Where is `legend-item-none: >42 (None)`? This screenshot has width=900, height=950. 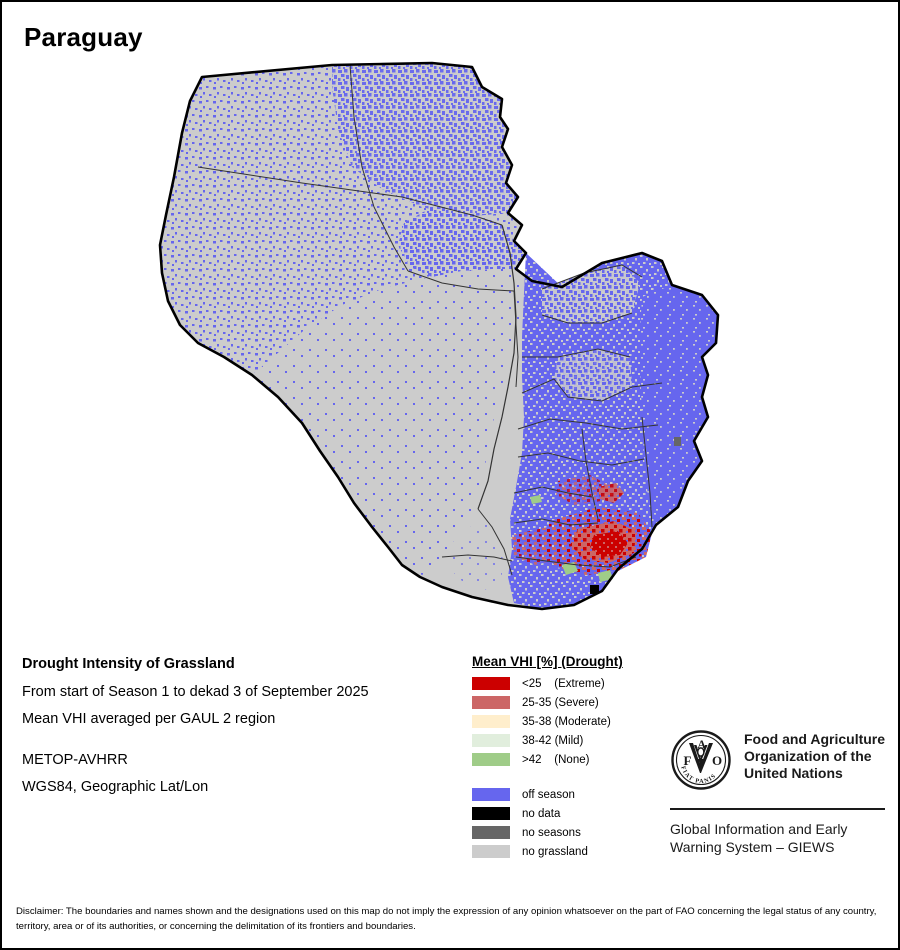 legend-item-none: >42 (None) is located at coordinates (577, 759).